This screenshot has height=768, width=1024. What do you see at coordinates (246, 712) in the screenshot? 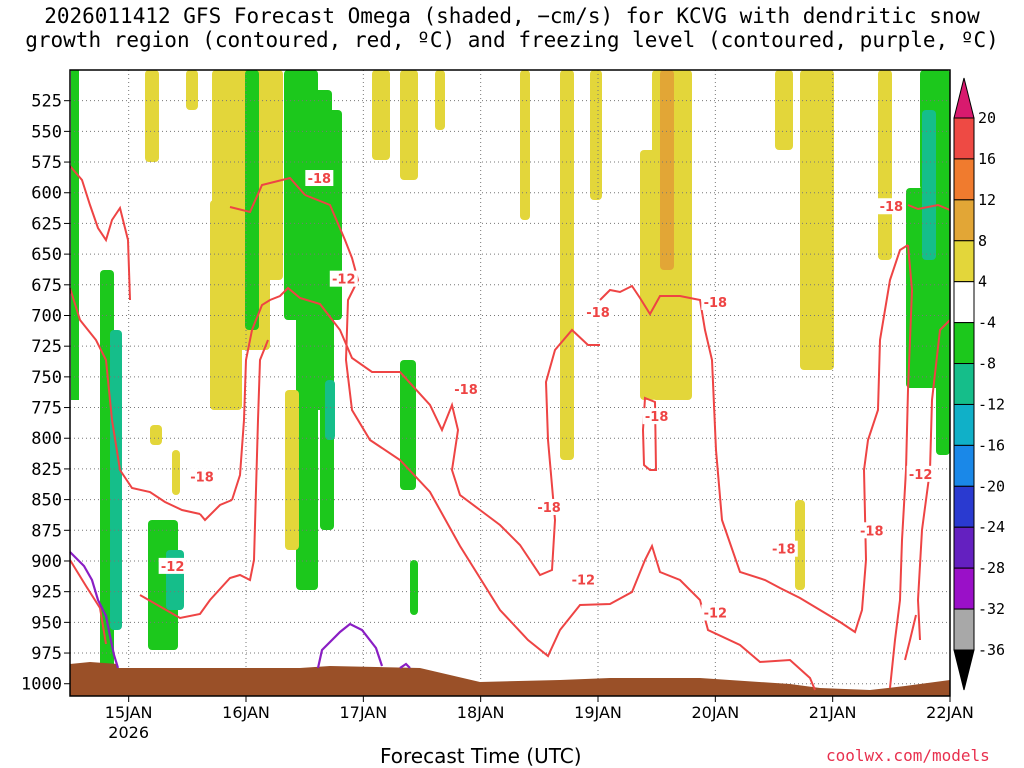
I see `x-tick-label: 16JAN` at bounding box center [246, 712].